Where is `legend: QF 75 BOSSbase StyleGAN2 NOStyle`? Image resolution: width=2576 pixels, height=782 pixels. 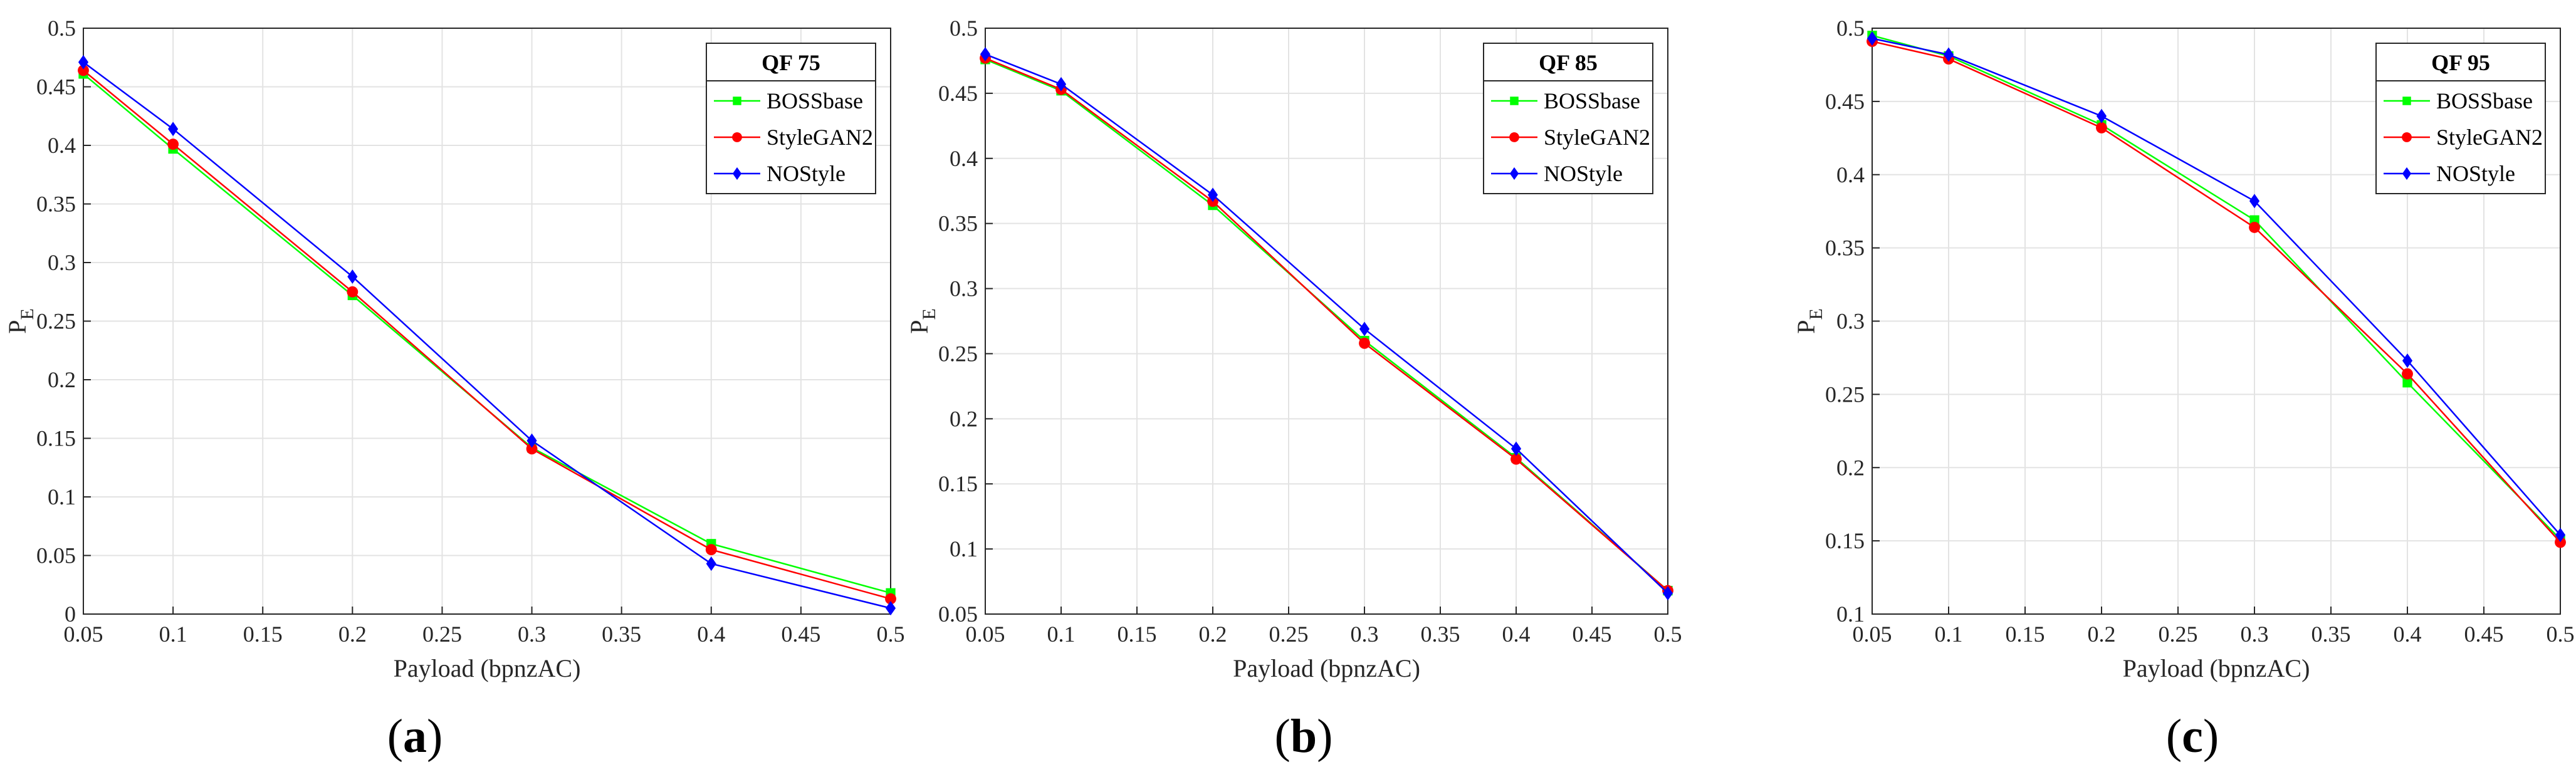 legend: QF 75 BOSSbase StyleGAN2 NOStyle is located at coordinates (791, 118).